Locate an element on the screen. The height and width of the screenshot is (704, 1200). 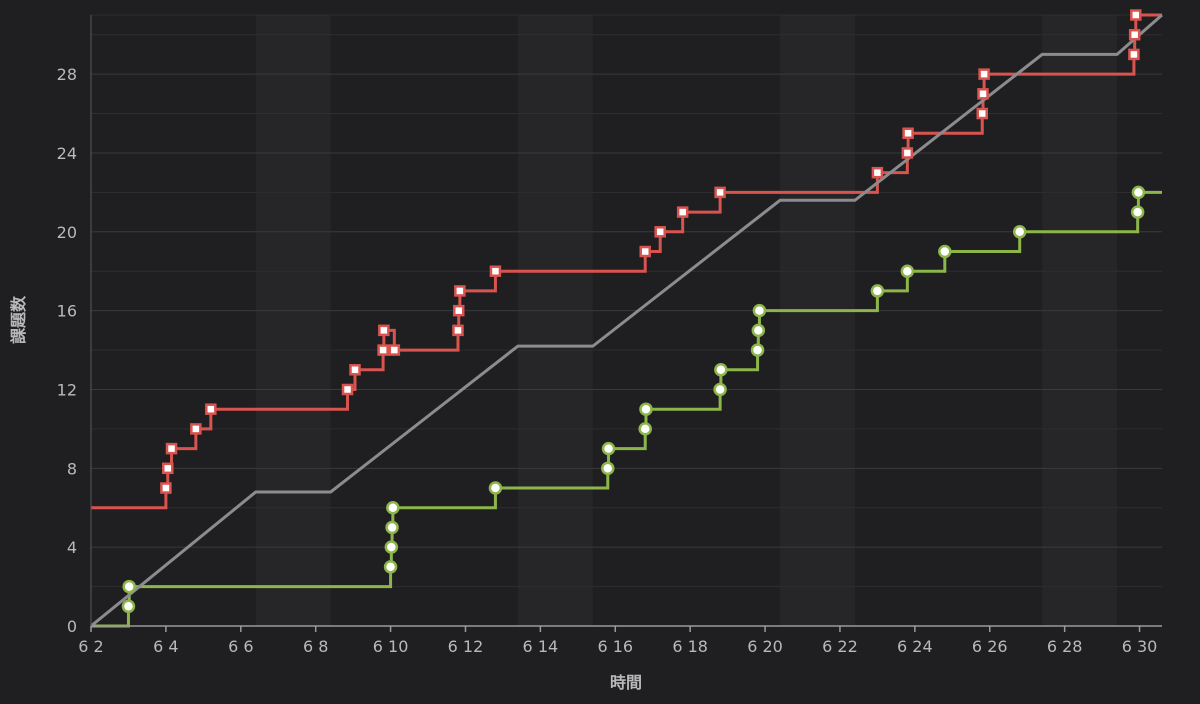
x-tick-label: 6 6 is located at coordinates (240, 646).